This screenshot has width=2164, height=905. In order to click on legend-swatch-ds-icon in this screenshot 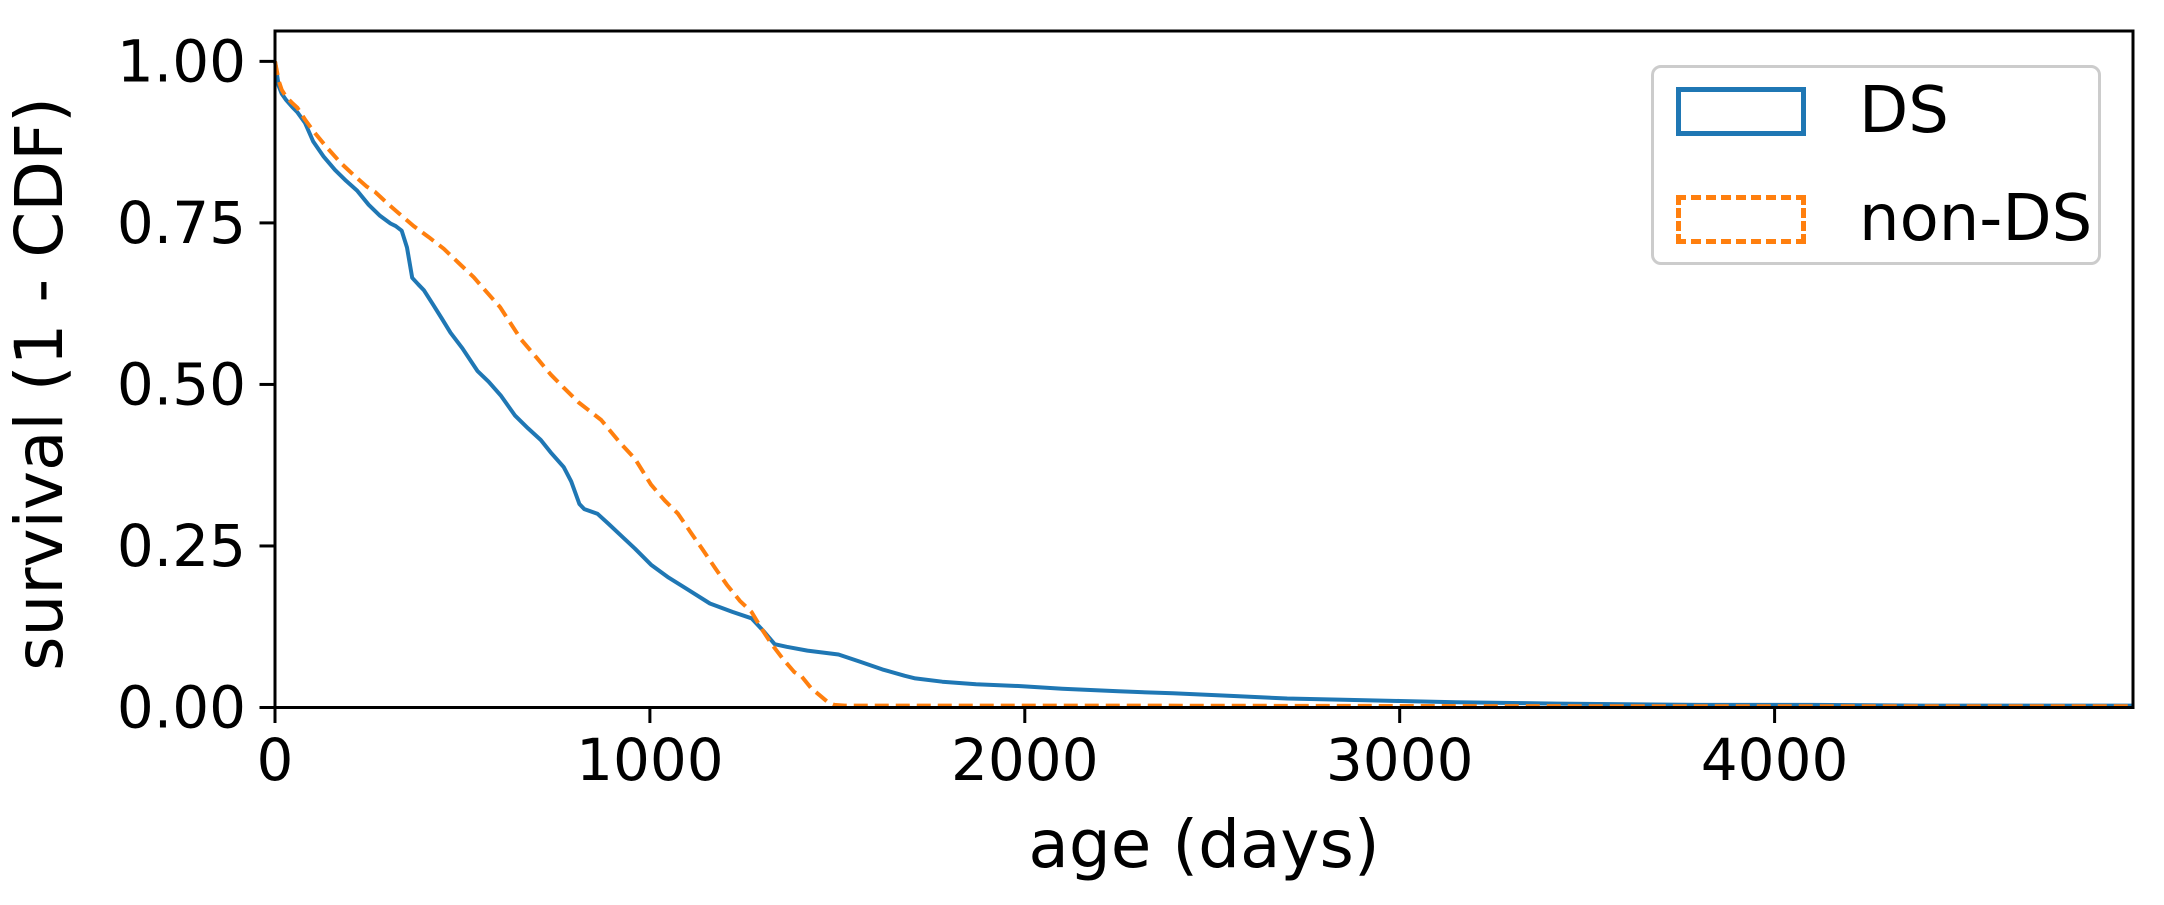, I will do `click(1741, 111)`.